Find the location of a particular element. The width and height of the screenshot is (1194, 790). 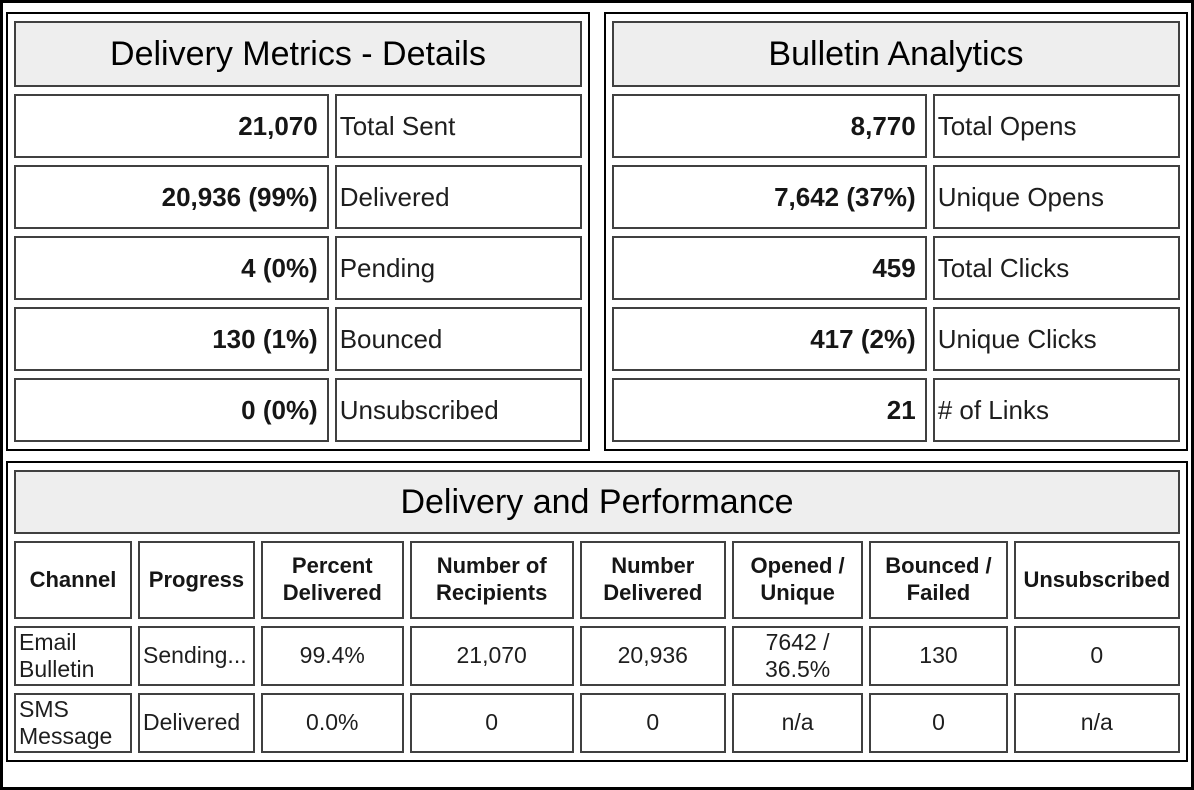

delivery-metric-row: 130 (1%) Bounced is located at coordinates (298, 339).